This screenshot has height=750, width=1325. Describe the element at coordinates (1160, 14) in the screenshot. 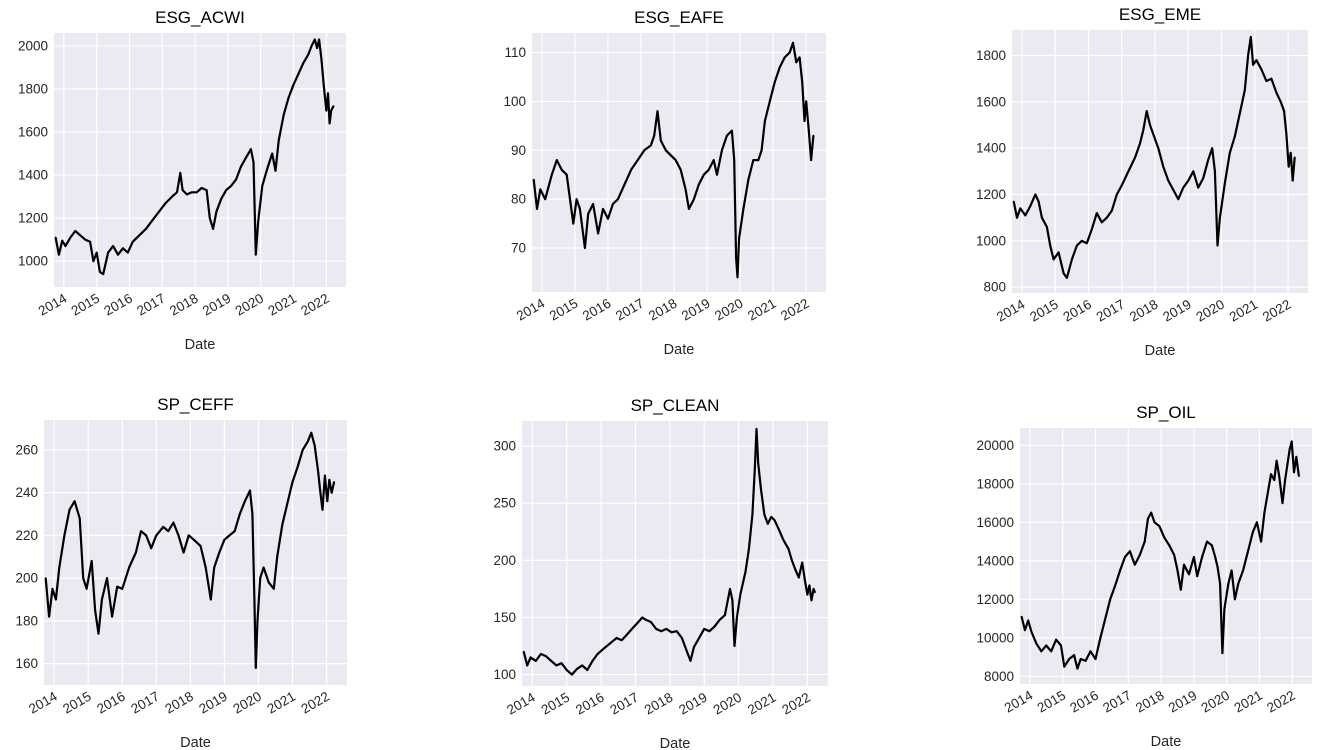

I see `chart-title: ESG_EME` at that location.